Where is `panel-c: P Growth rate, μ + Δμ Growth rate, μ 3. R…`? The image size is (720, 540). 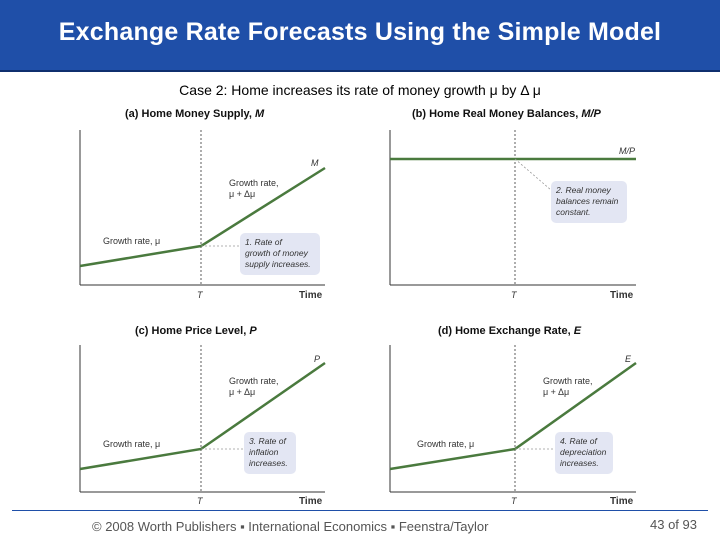 panel-c: P Growth rate, μ + Δμ Growth rate, μ 3. R… is located at coordinates (202, 426).